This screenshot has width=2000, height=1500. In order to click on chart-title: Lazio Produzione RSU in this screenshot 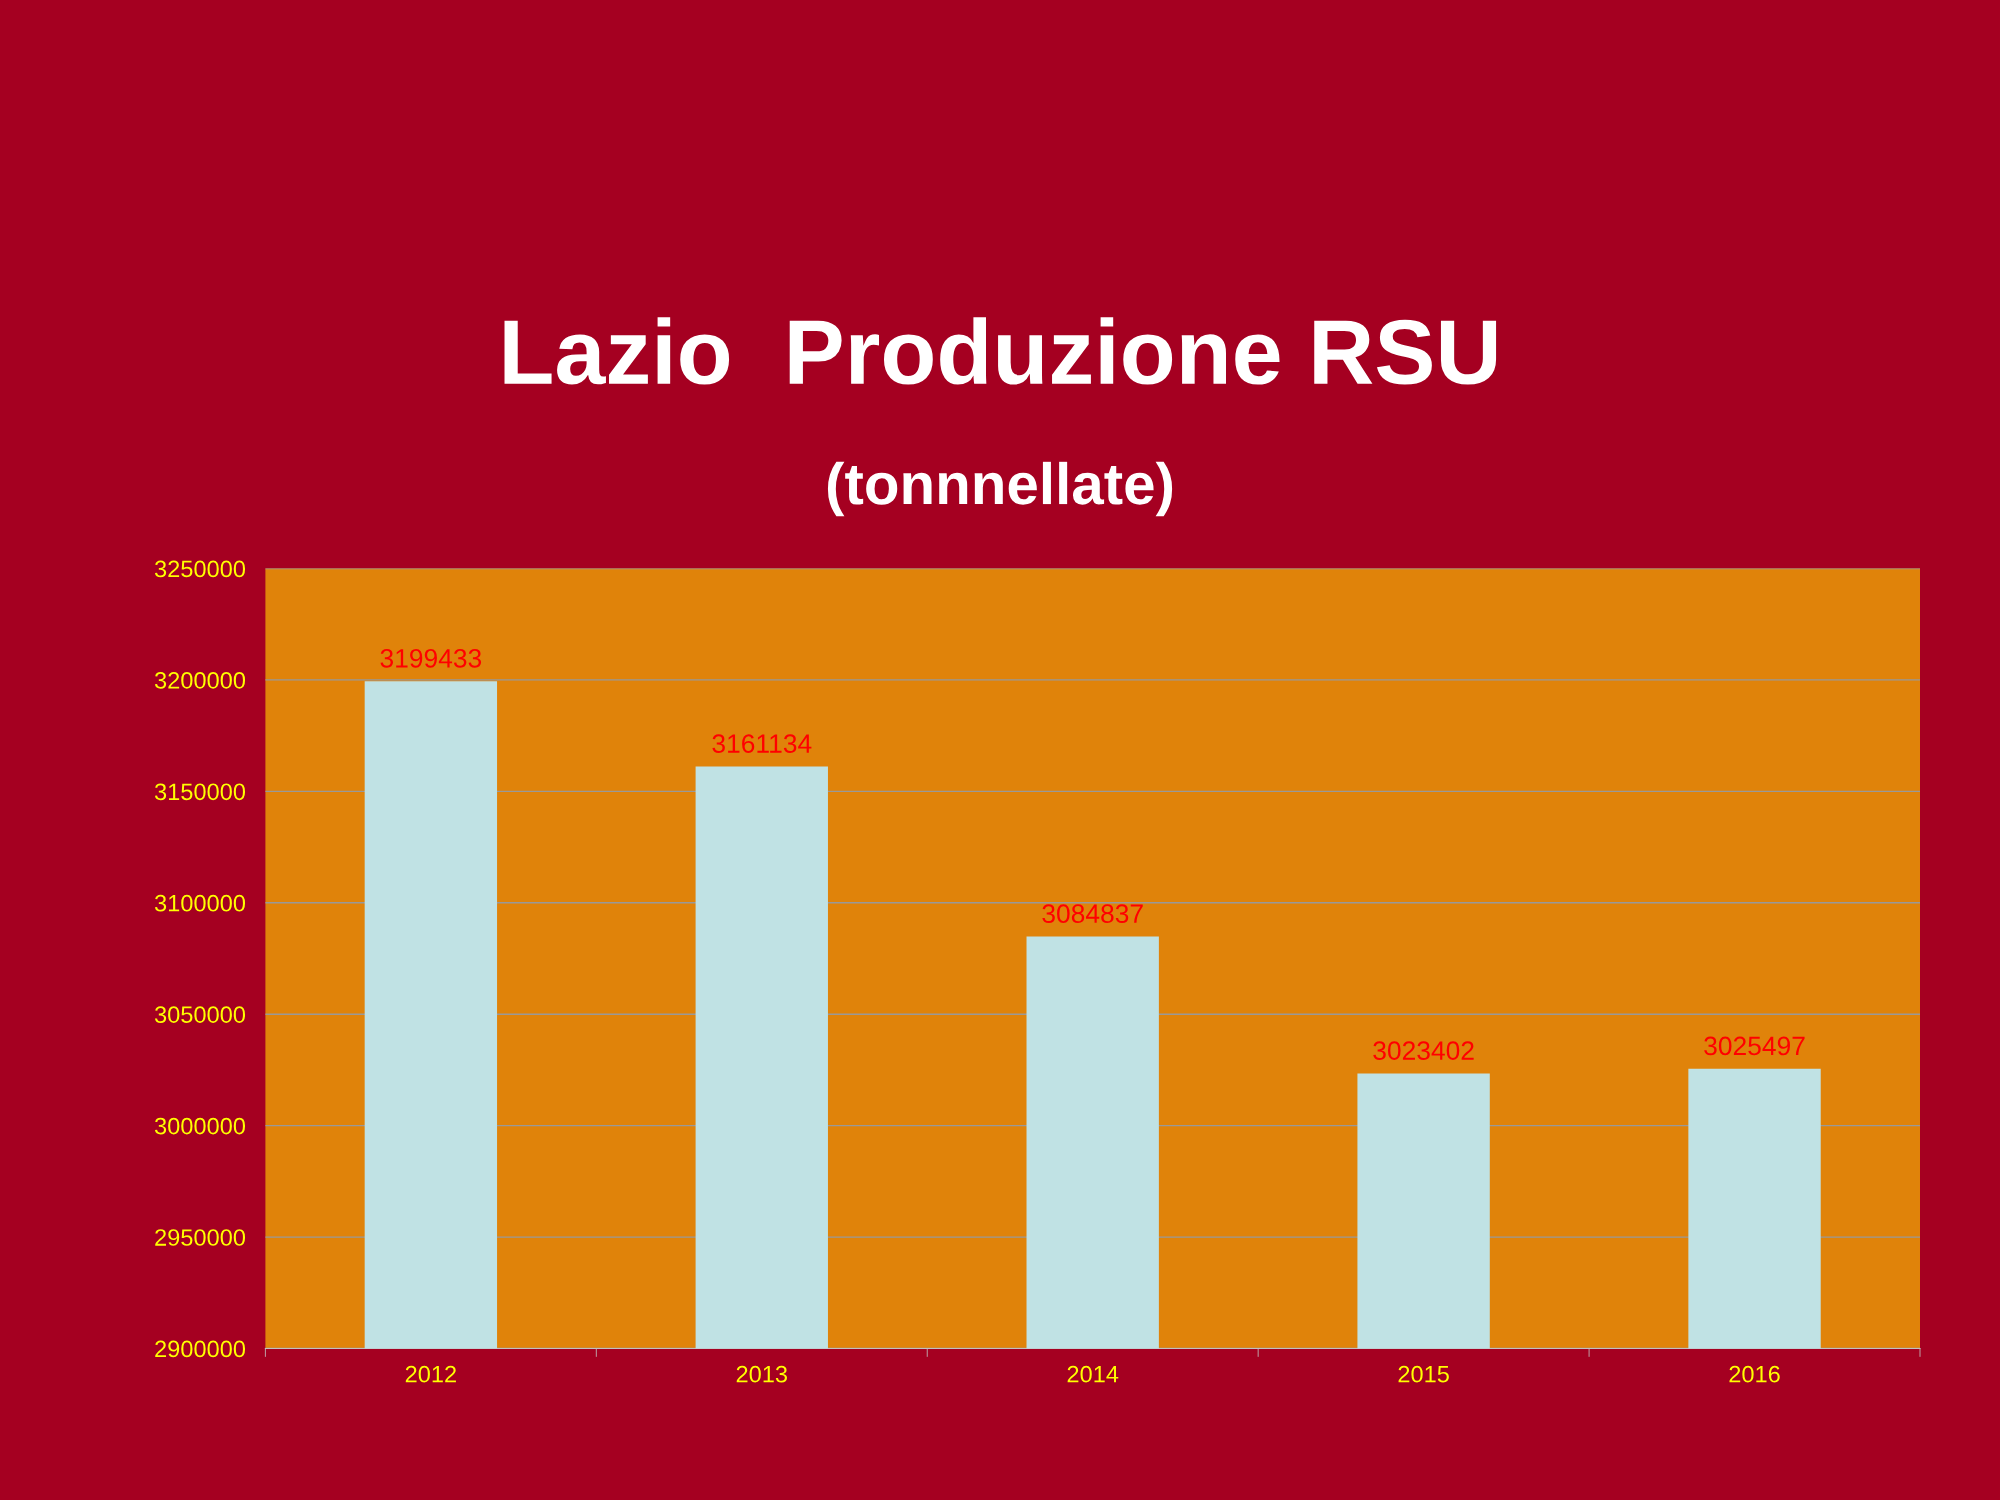, I will do `click(1000, 351)`.